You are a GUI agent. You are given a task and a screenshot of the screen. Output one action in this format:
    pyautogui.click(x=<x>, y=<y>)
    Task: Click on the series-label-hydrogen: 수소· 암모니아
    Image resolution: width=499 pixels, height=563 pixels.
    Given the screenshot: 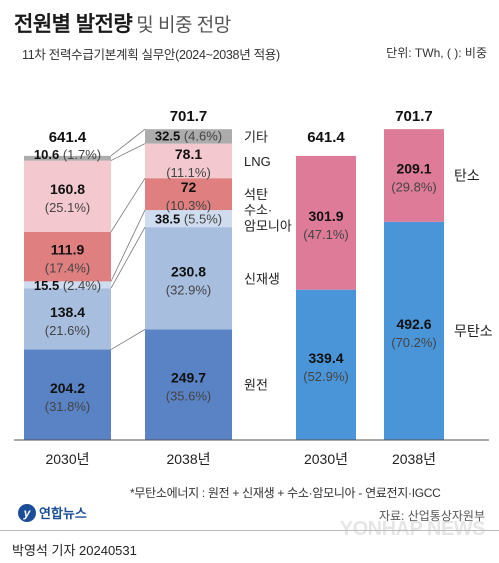 What is the action you would take?
    pyautogui.click(x=268, y=218)
    